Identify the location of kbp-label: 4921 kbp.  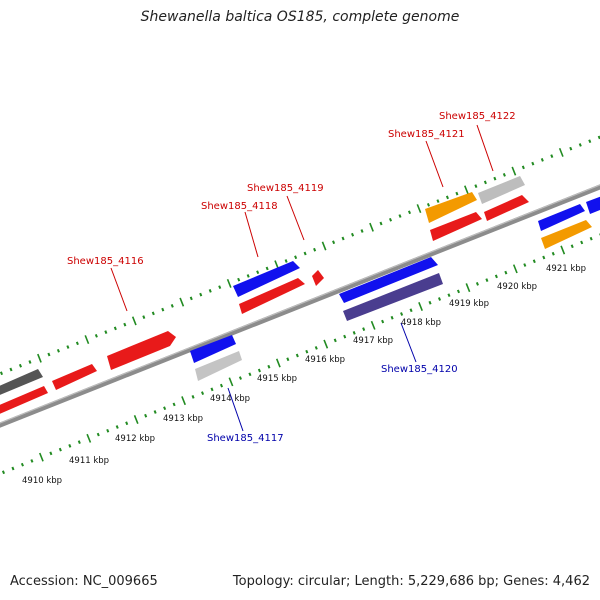
(566, 269).